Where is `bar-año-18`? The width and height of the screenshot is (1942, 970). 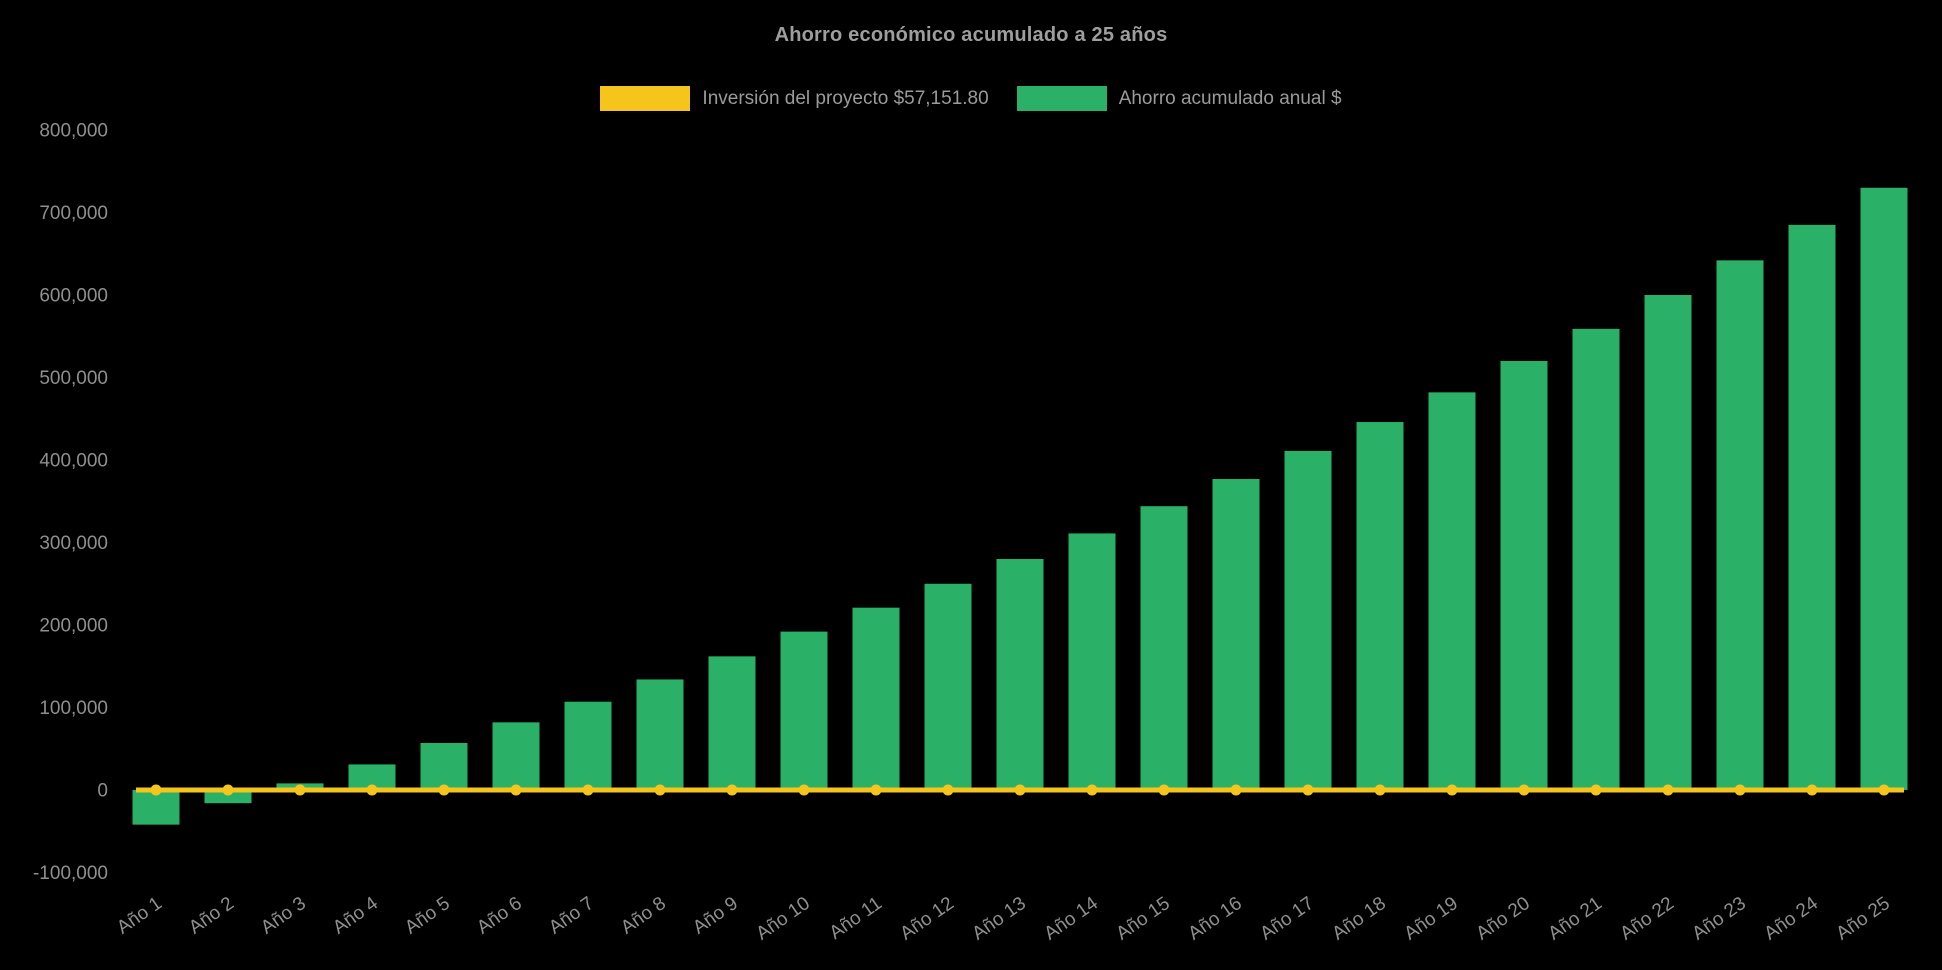 bar-año-18 is located at coordinates (1380, 606).